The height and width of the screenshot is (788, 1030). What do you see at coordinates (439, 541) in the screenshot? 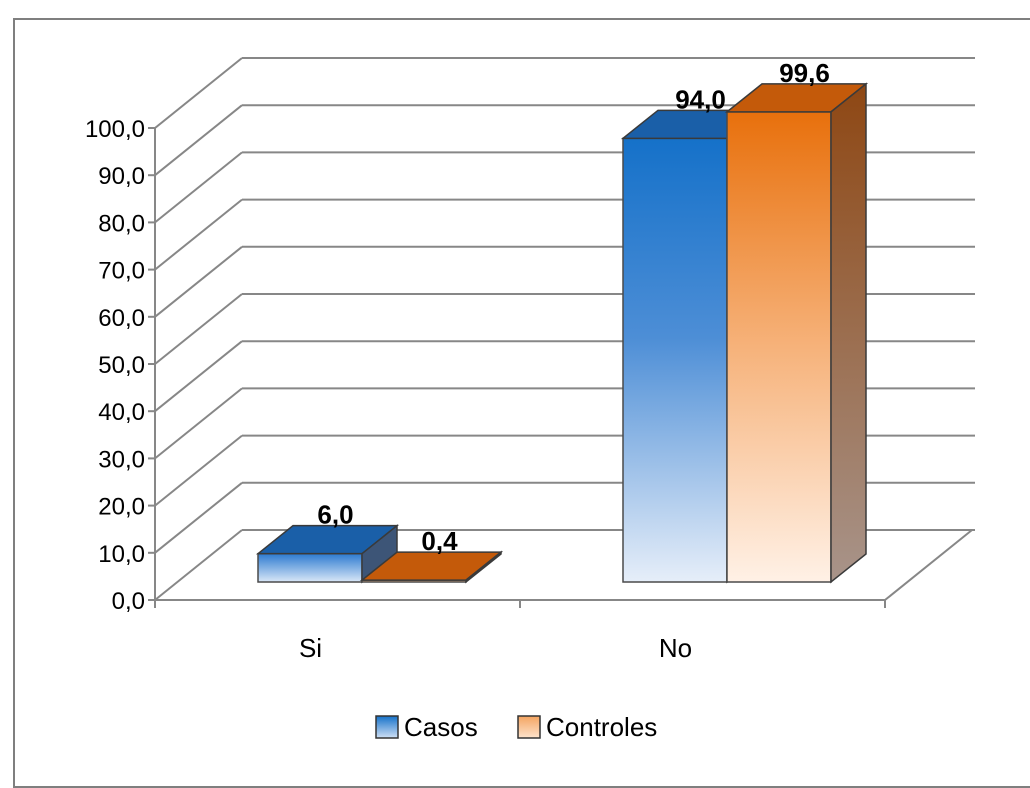
I see `data-label-controles-si: 0,4` at bounding box center [439, 541].